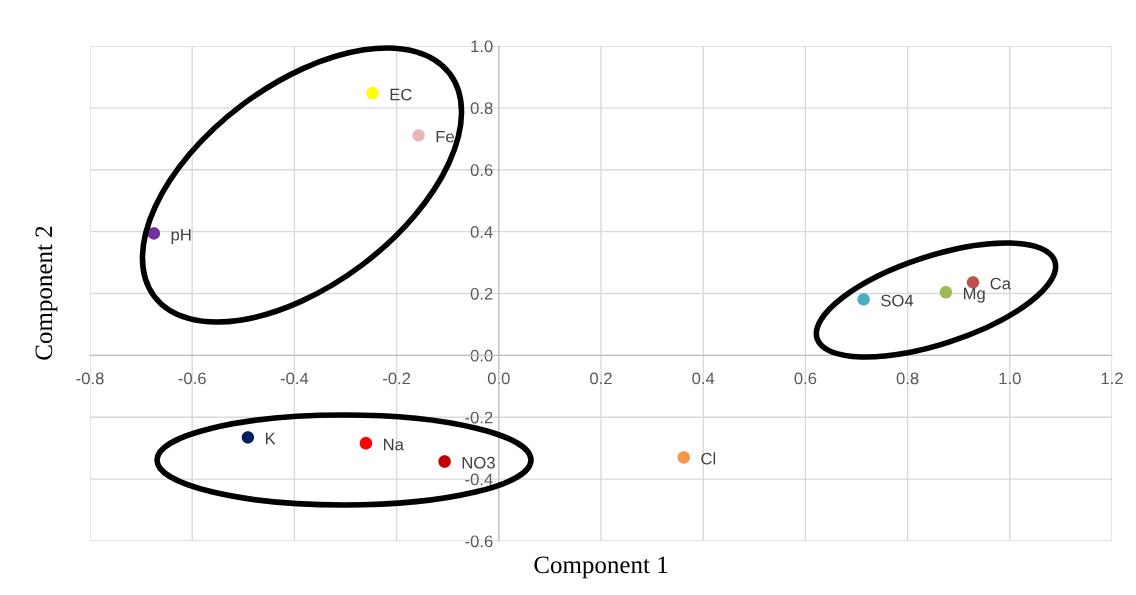  I want to click on y-tick-label: -0.4, so click(479, 479).